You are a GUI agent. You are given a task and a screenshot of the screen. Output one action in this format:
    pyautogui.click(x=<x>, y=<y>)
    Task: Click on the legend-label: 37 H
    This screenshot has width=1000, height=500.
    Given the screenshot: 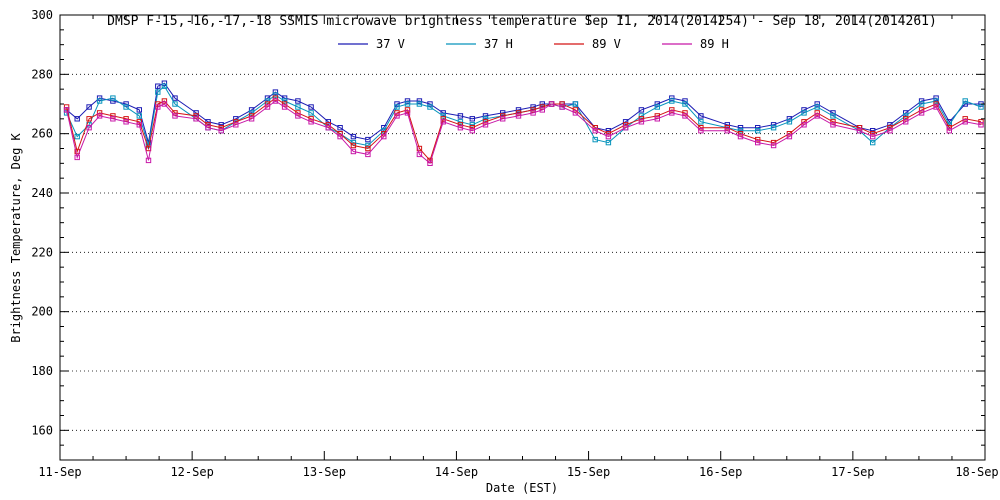 What is the action you would take?
    pyautogui.click(x=498, y=44)
    